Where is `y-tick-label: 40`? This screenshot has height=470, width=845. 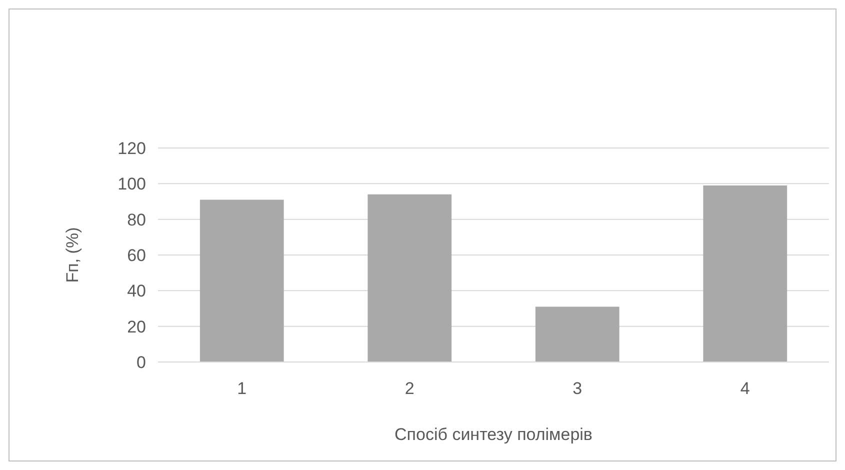
y-tick-label: 40 is located at coordinates (136, 291).